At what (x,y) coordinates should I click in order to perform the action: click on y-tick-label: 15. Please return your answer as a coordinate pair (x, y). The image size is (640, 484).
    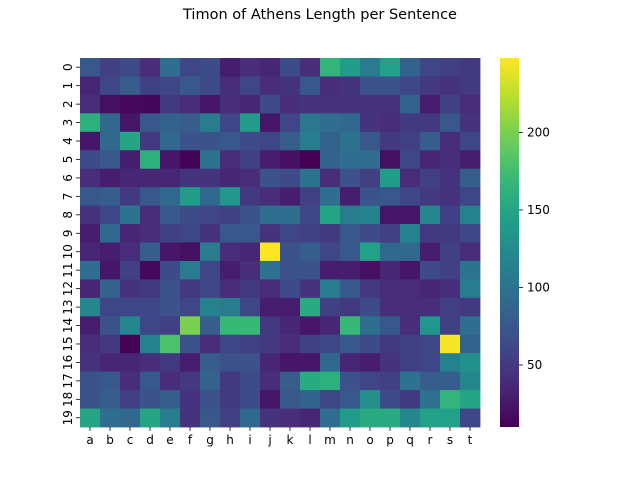
    Looking at the image, I should click on (68, 343).